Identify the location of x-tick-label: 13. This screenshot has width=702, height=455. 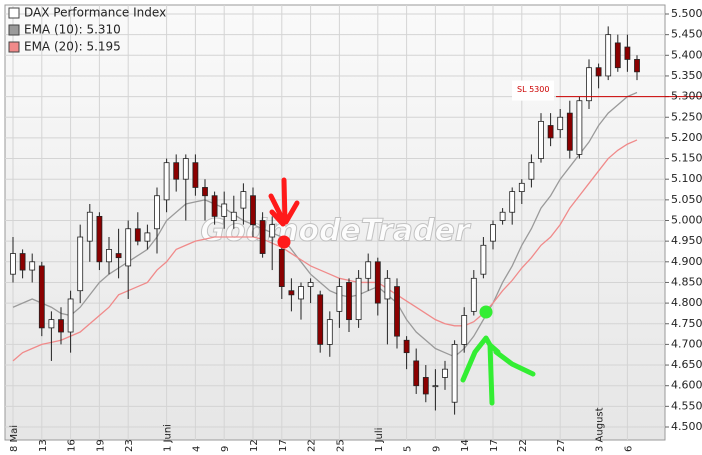
(43, 445).